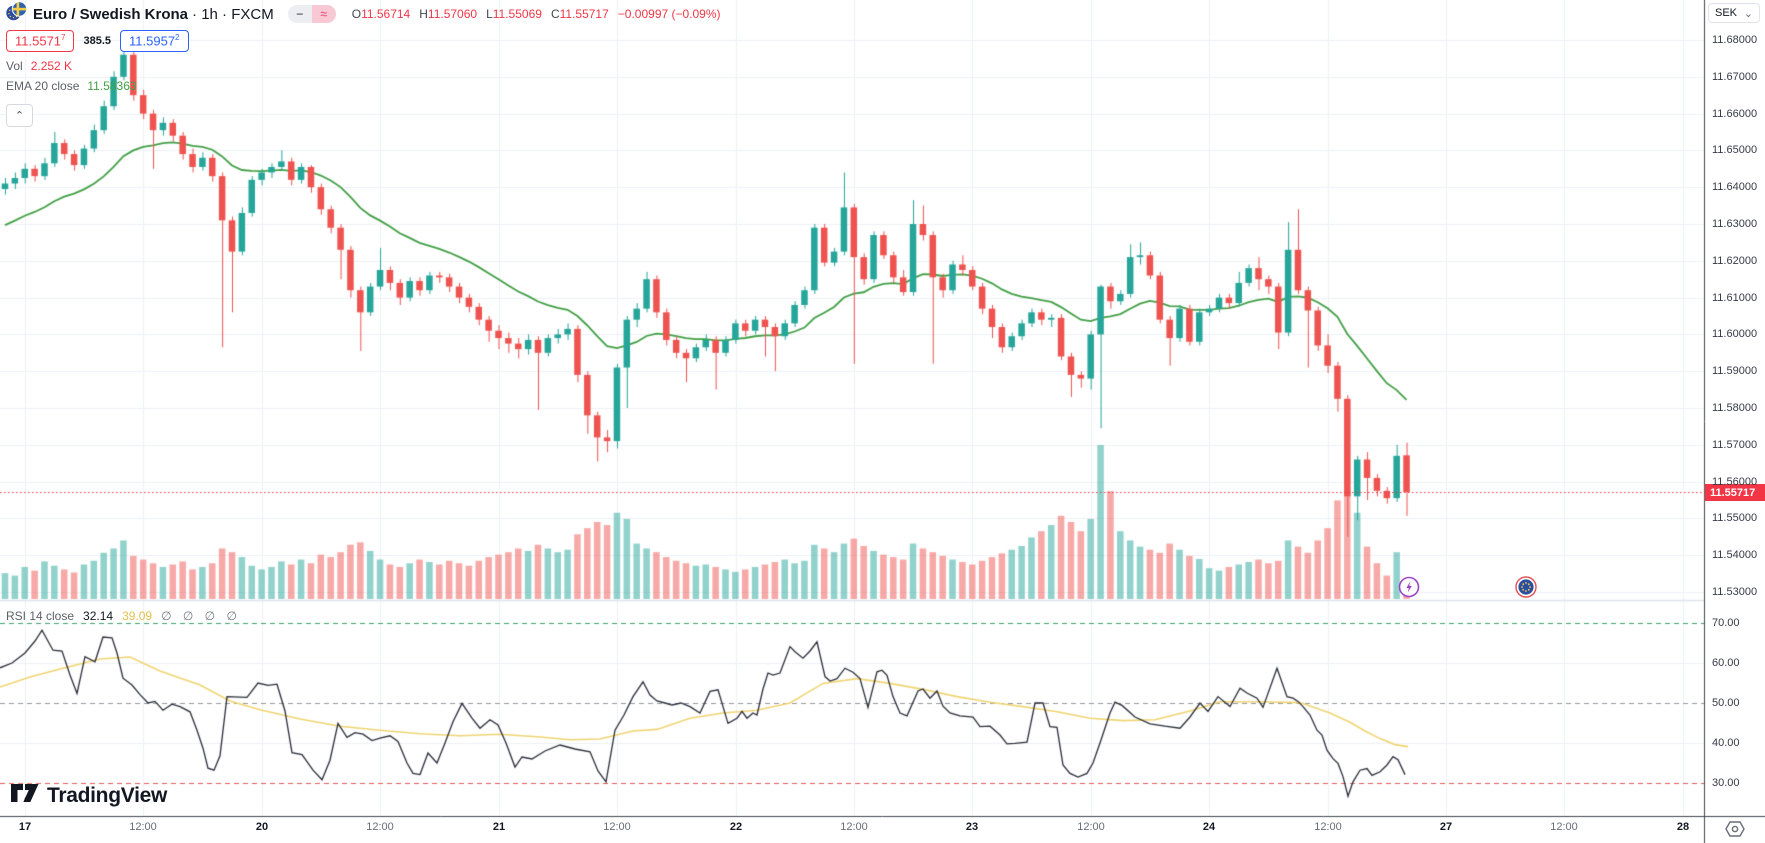  I want to click on open-value: 11.56714, so click(386, 14).